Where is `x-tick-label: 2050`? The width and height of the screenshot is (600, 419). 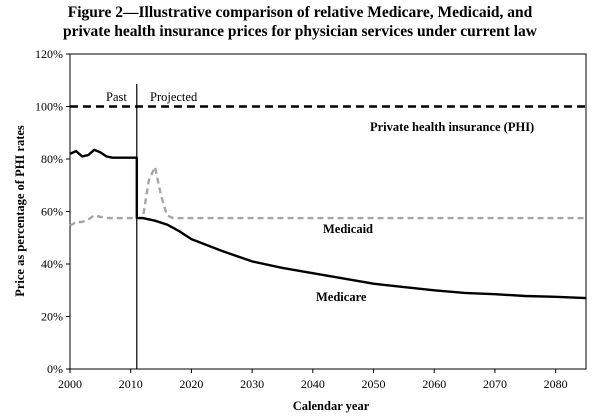 x-tick-label: 2050 is located at coordinates (374, 384).